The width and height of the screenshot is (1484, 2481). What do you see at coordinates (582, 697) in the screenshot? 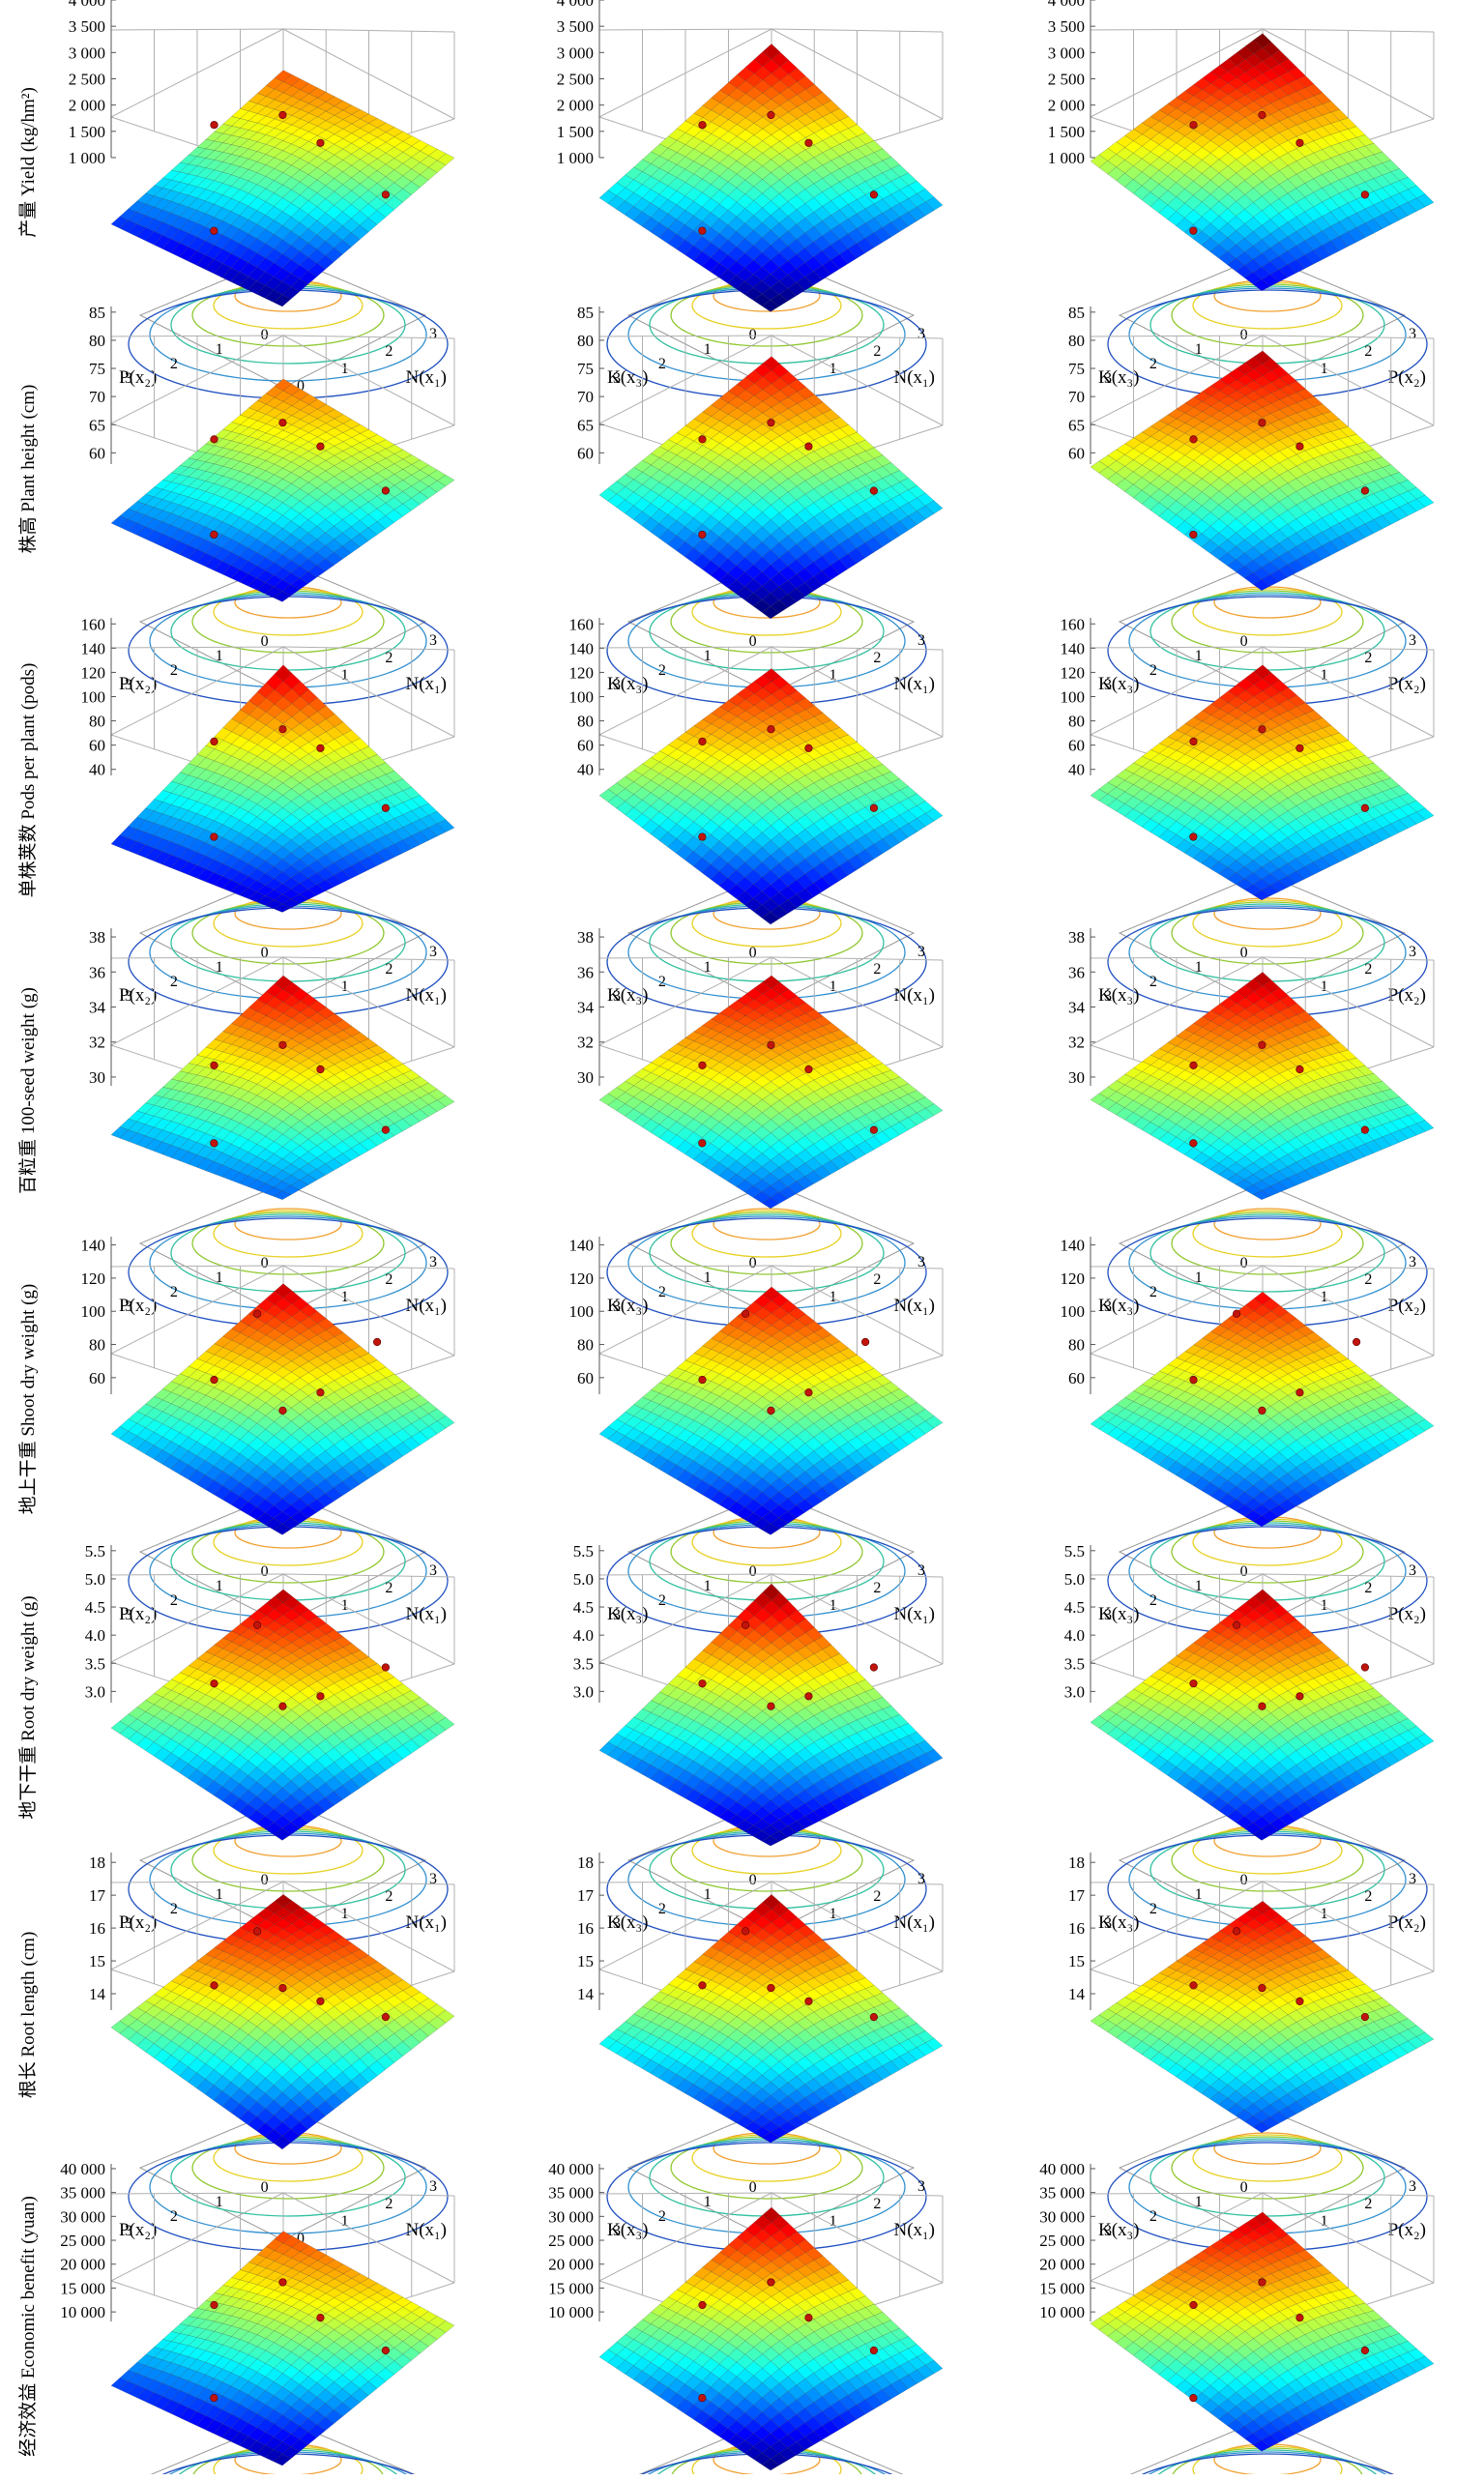
I see `z-tick-label: 100` at bounding box center [582, 697].